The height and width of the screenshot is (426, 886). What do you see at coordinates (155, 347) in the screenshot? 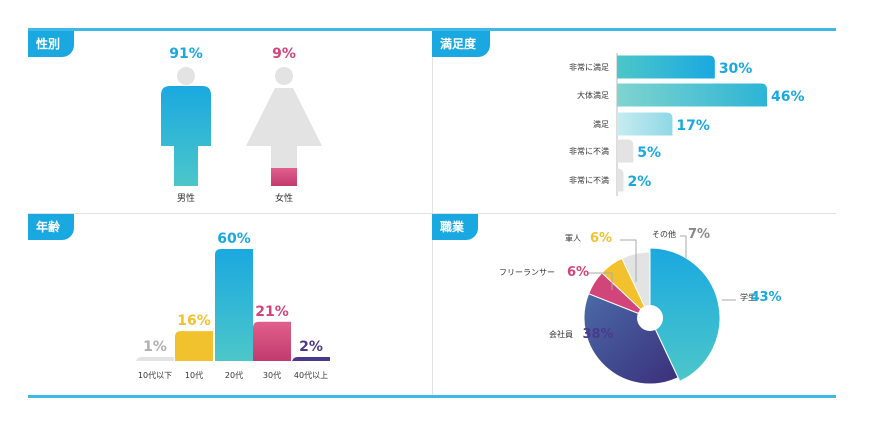
I see `age-value-label: 1%` at bounding box center [155, 347].